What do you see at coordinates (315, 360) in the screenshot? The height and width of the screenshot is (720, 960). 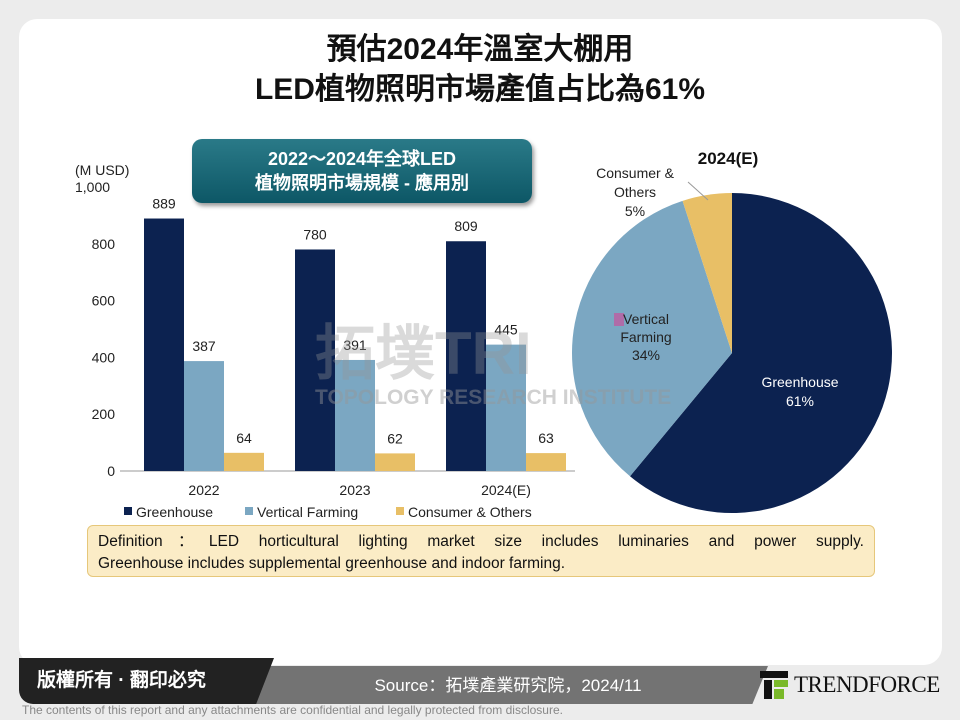 I see `bar-greenhouse-2023` at bounding box center [315, 360].